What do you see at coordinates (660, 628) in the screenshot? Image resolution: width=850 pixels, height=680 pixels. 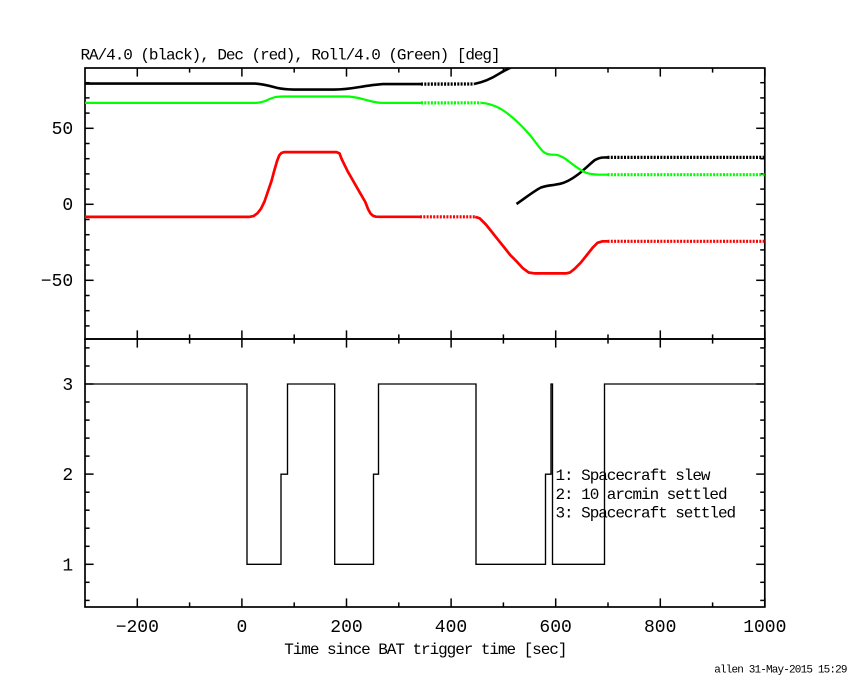 I see `svg-text: 800` at bounding box center [660, 628].